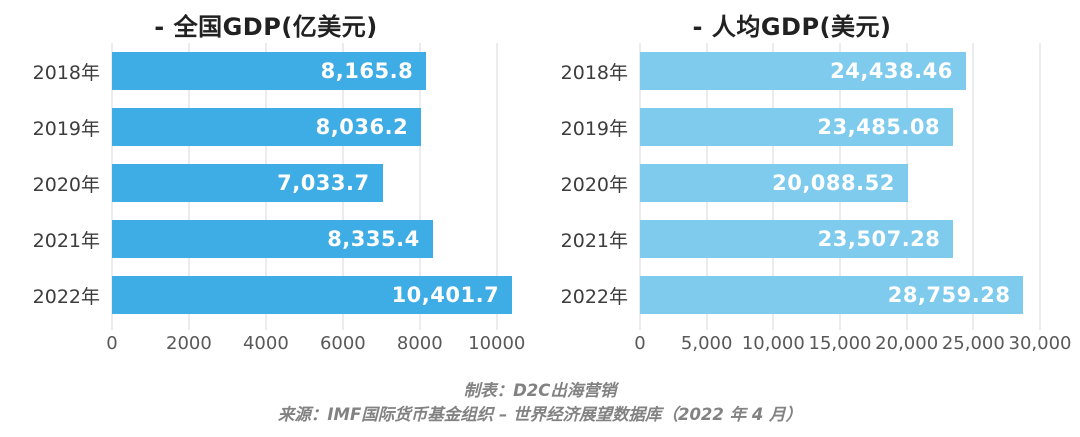 The width and height of the screenshot is (1080, 437). I want to click on bar-row: 8,335.4, so click(314, 239).